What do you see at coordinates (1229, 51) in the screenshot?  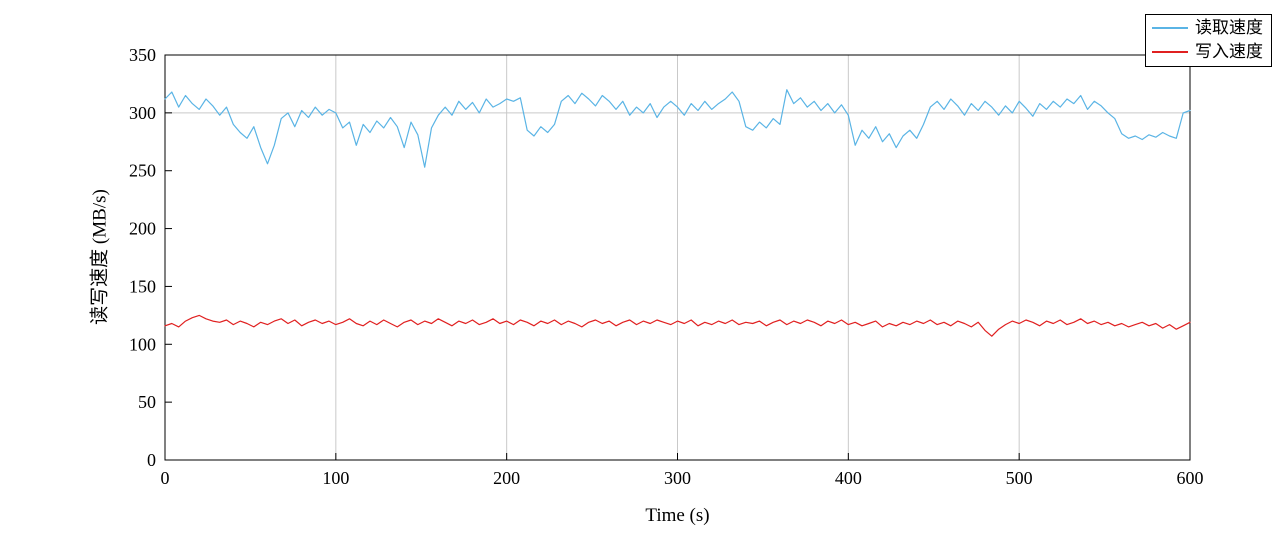 I see `write-series-label: 写入速度` at bounding box center [1229, 51].